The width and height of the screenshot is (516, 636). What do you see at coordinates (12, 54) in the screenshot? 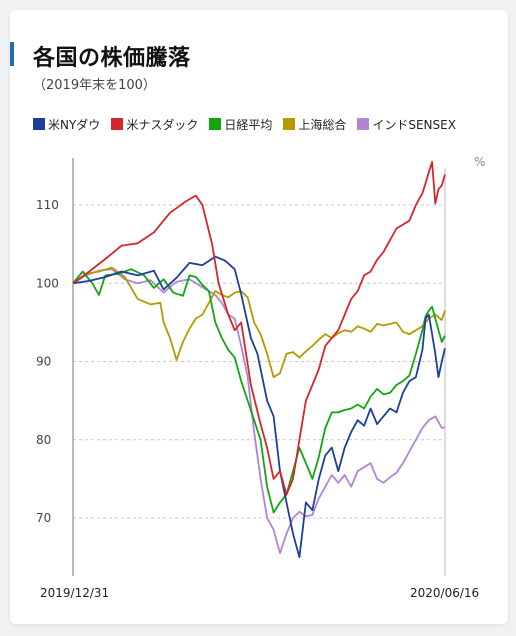
I see `title-accent-bar` at bounding box center [12, 54].